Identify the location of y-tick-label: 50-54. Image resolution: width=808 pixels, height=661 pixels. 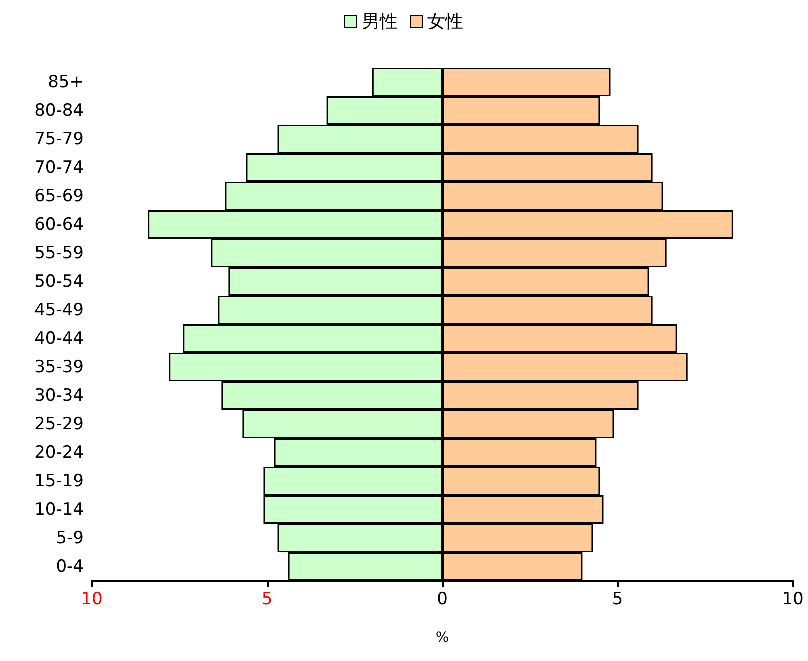
(59, 282).